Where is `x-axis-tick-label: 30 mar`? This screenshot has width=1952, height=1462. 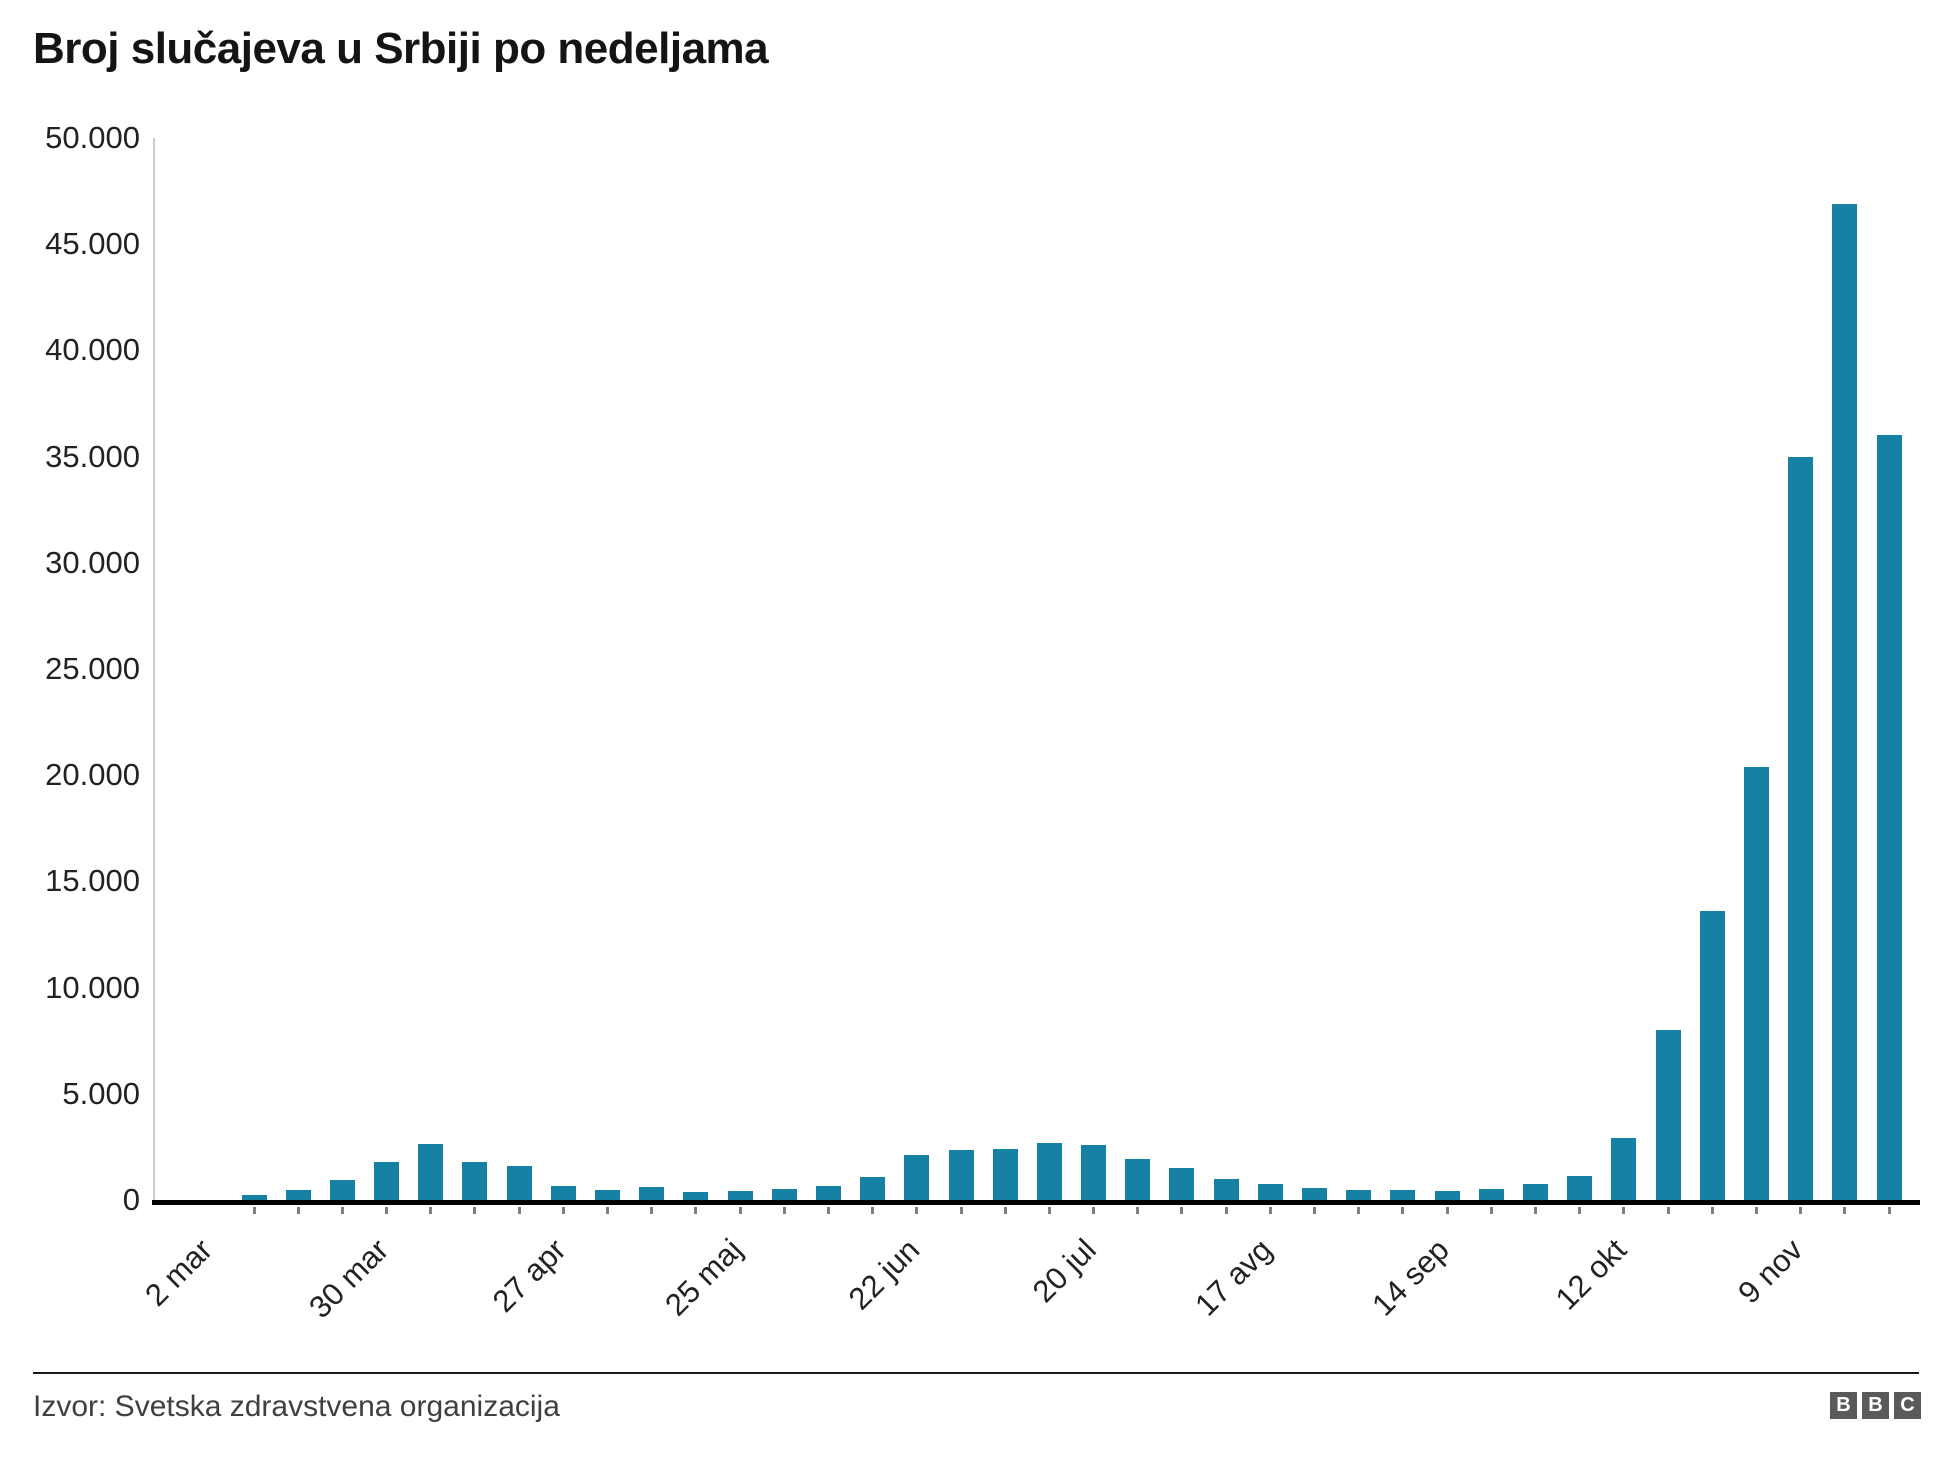
x-axis-tick-label: 30 mar is located at coordinates (349, 1278).